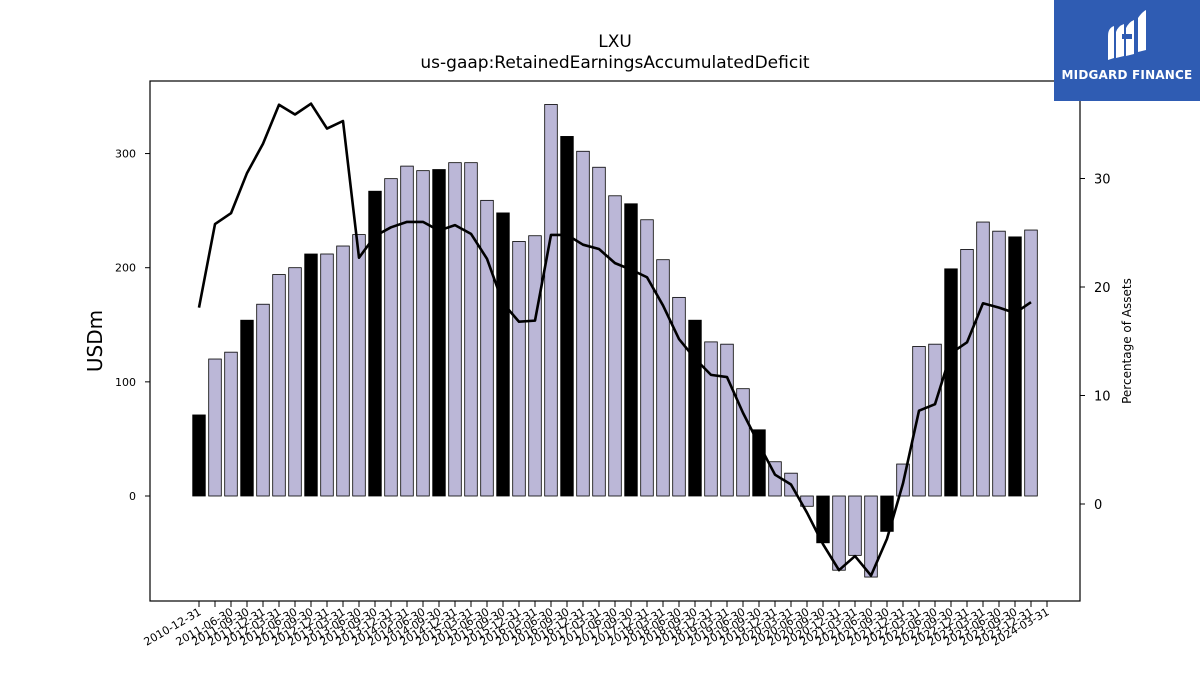 The image size is (1200, 675). I want to click on y2-tick-label: 0, so click(1098, 505).